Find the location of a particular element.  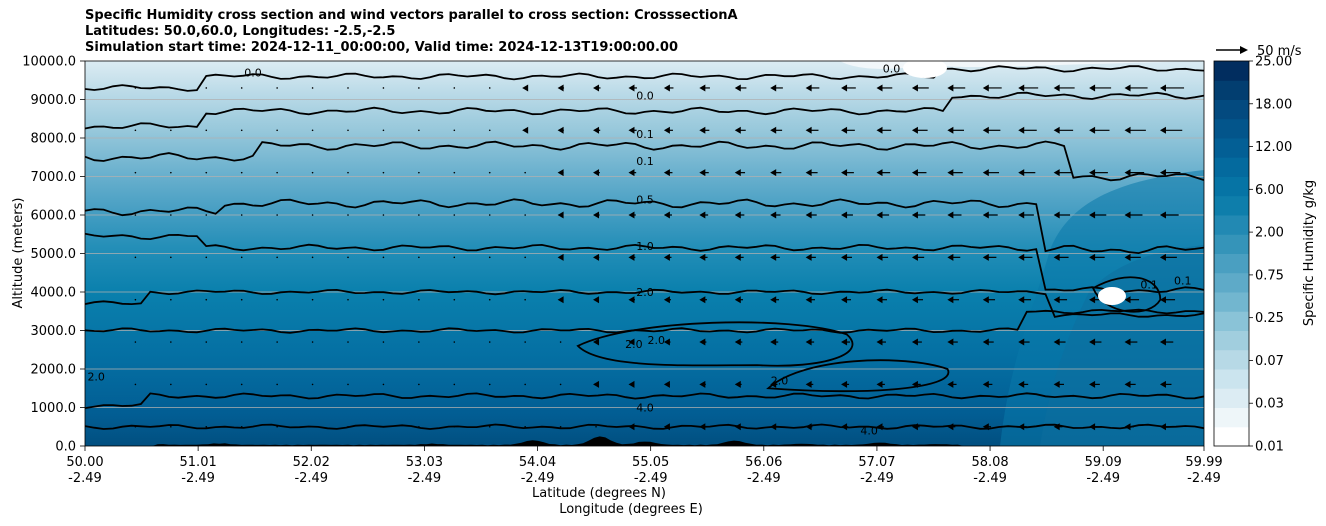

colorbar-tick-label: 18.00 is located at coordinates (1273, 104).